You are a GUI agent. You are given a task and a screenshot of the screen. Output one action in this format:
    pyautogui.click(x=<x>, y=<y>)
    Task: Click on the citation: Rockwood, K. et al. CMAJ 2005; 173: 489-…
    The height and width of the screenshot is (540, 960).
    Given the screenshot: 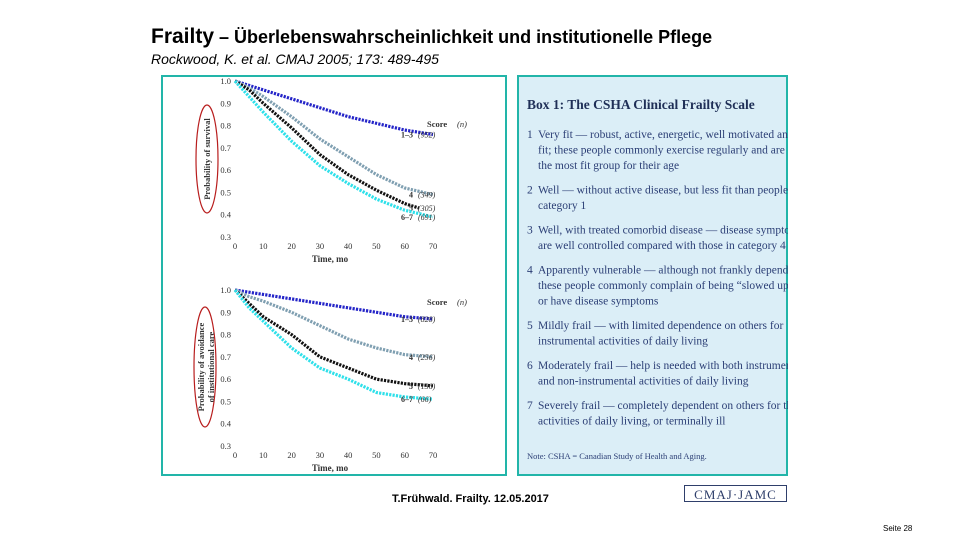 What is the action you would take?
    pyautogui.click(x=295, y=59)
    